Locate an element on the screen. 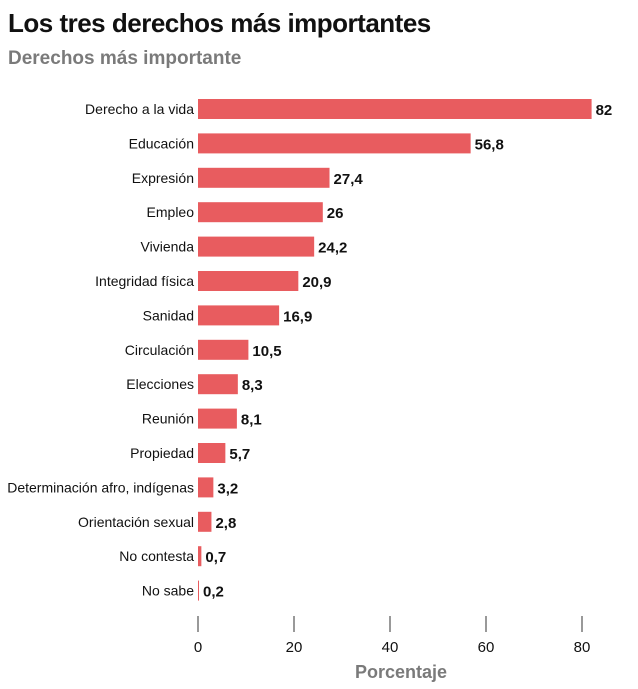 The width and height of the screenshot is (638, 689). category-label: Integridad física is located at coordinates (144, 281).